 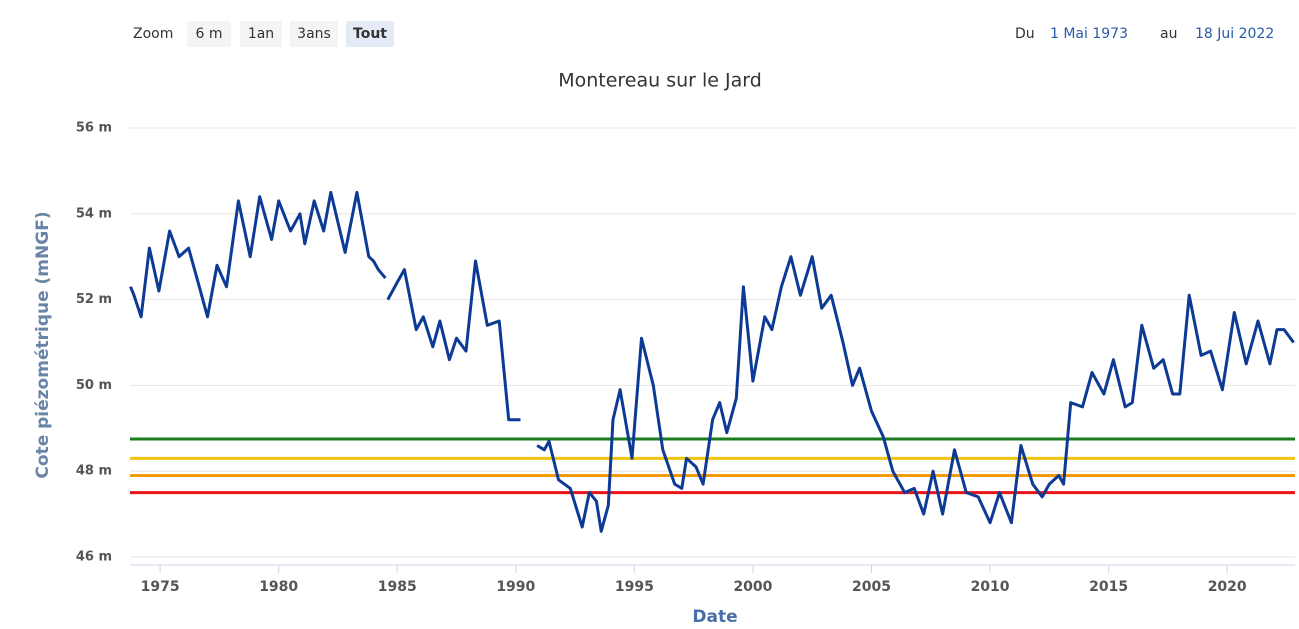 I want to click on y-tick-label: 46 m, so click(x=94, y=557).